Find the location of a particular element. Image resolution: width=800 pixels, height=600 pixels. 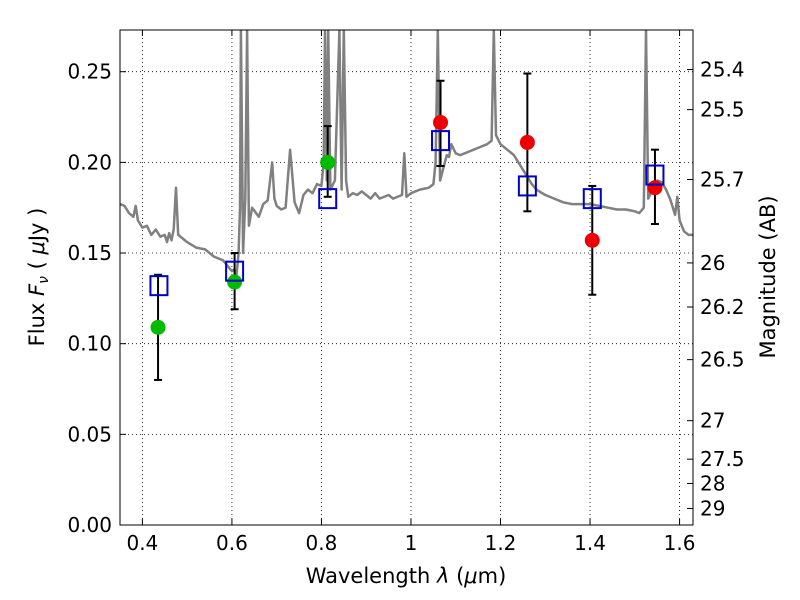

x-tick-label: 1.6 is located at coordinates (680, 543).